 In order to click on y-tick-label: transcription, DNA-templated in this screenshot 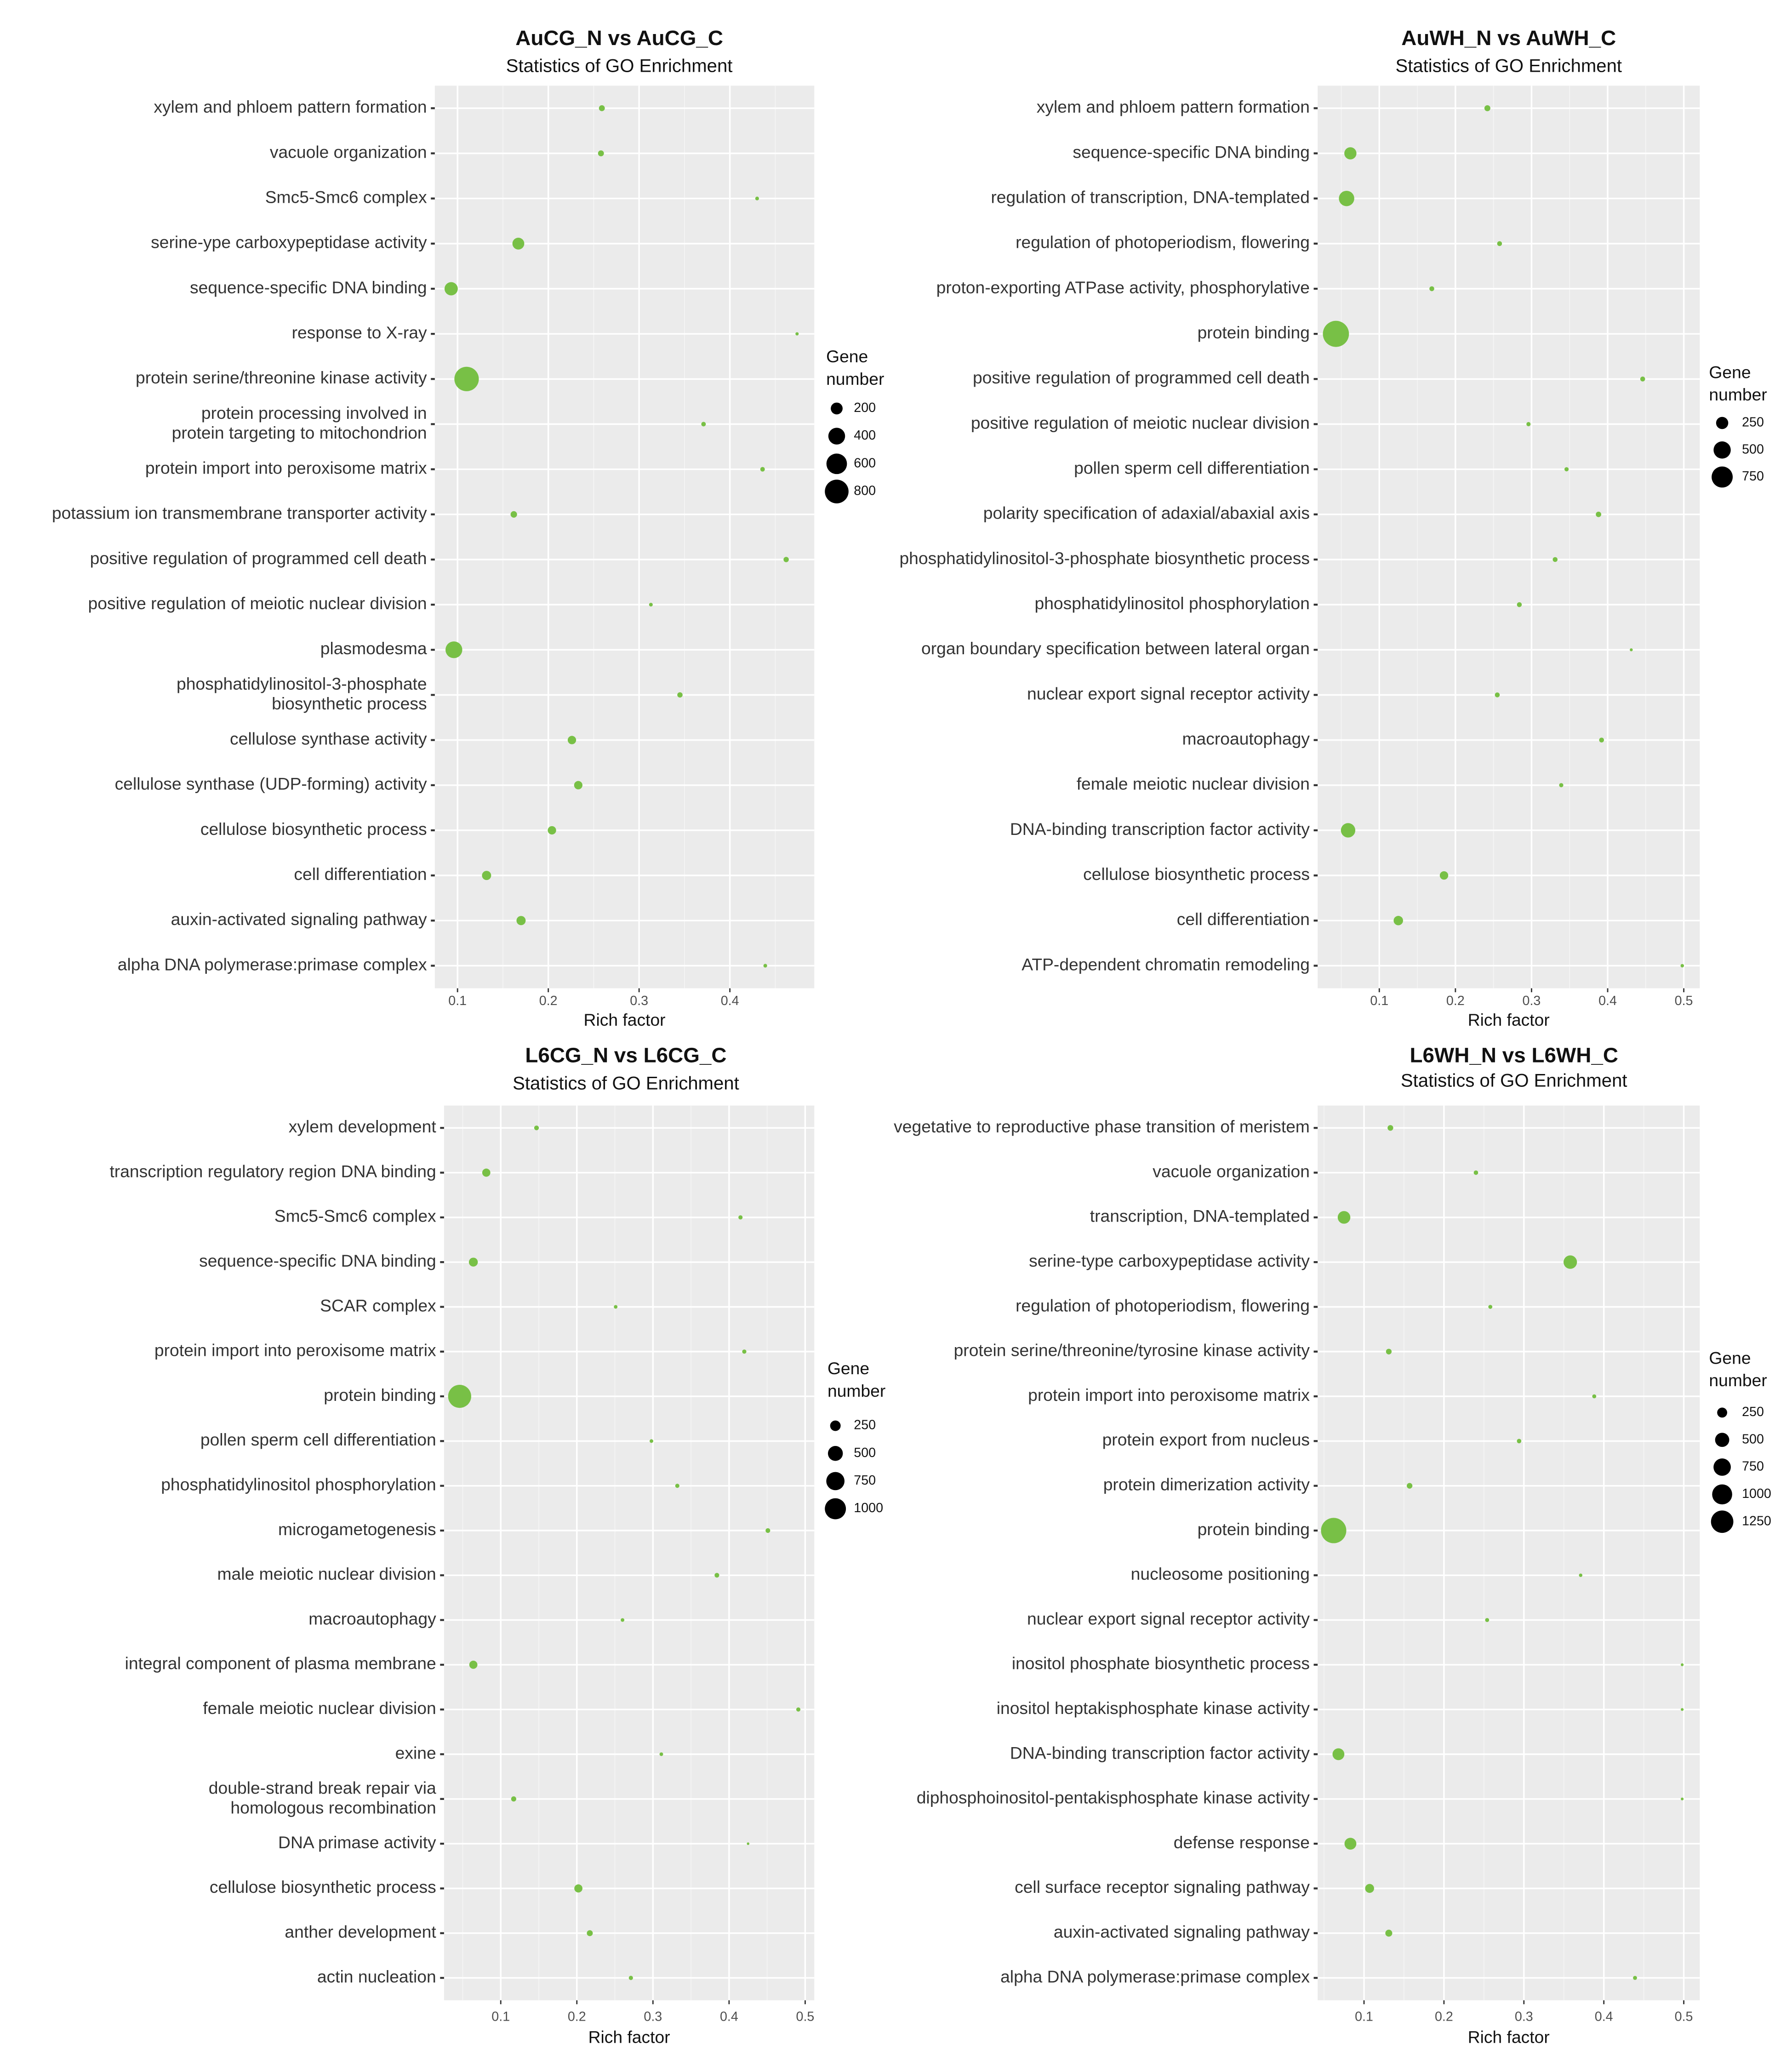, I will do `click(1200, 1216)`.